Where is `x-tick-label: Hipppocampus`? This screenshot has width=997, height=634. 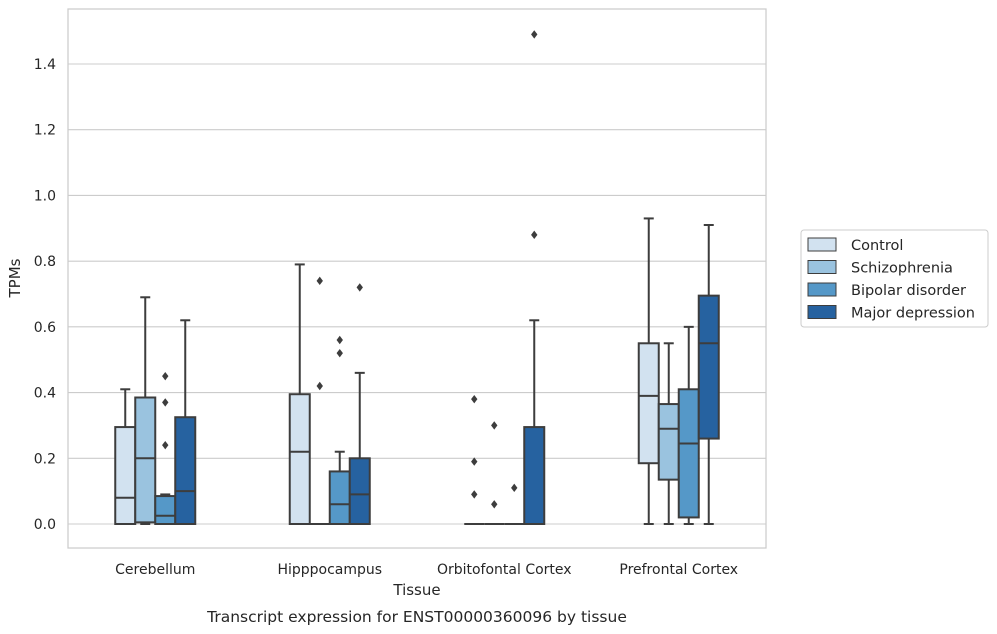
x-tick-label: Hipppocampus is located at coordinates (329, 570).